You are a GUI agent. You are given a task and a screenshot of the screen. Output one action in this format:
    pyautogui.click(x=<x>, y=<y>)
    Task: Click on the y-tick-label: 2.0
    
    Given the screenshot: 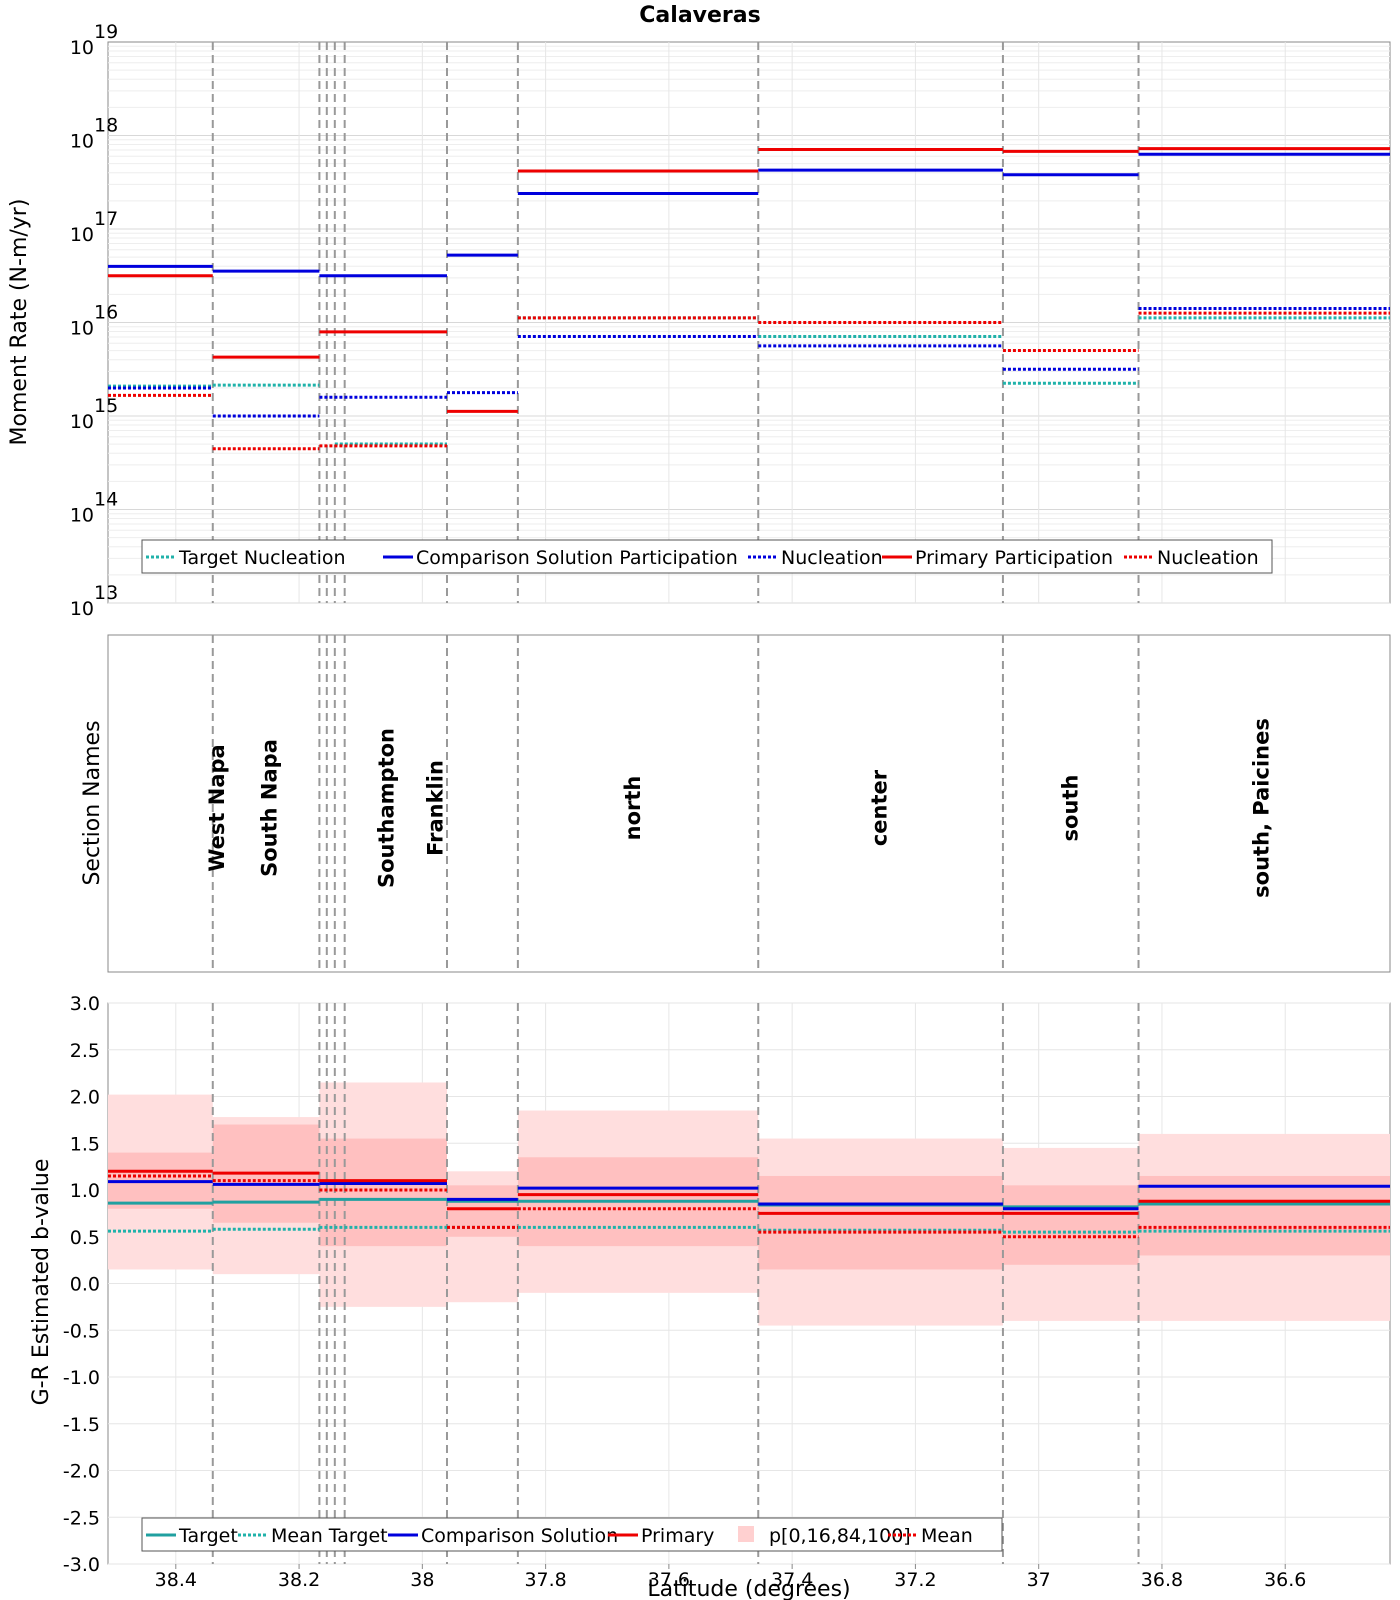 What is the action you would take?
    pyautogui.click(x=85, y=1098)
    